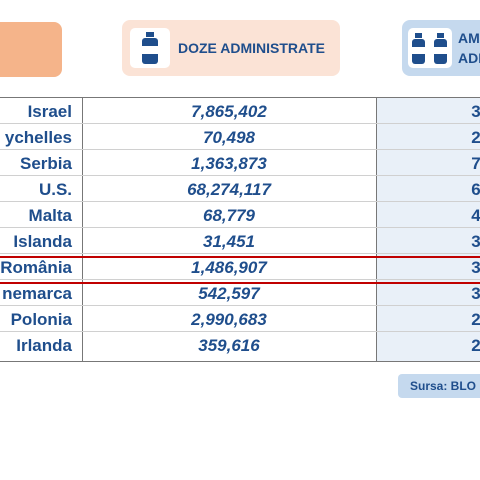 Image resolution: width=480 pixels, height=480 pixels. Describe the element at coordinates (475, 189) in the screenshot. I see `both-doses: 6` at that location.